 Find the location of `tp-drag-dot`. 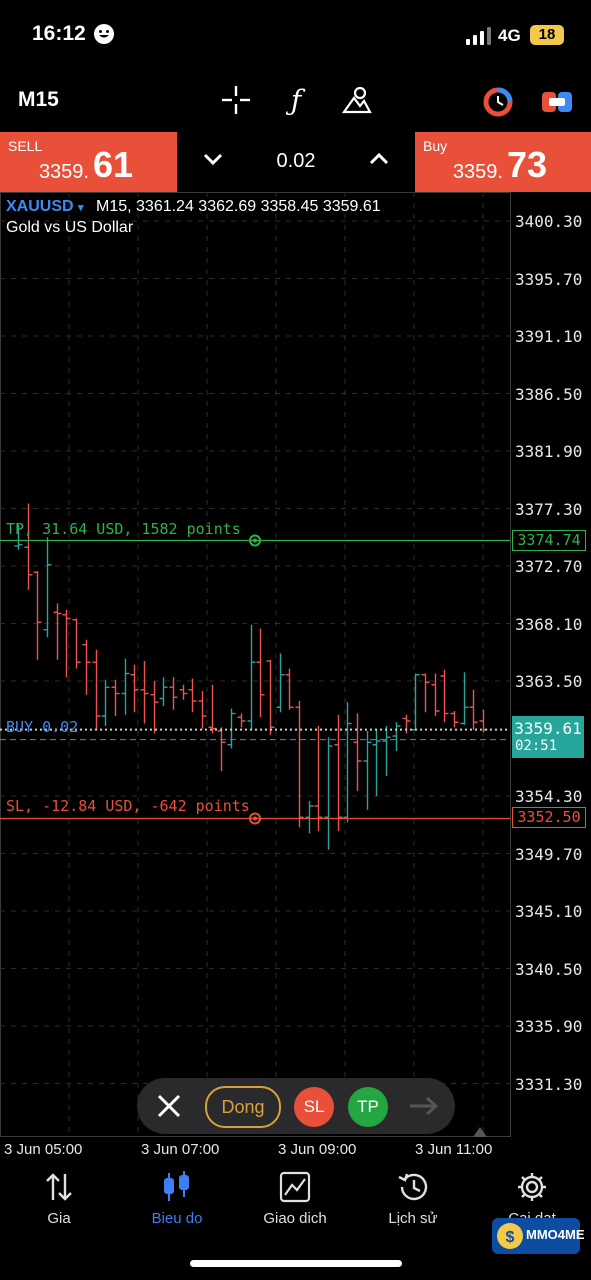

tp-drag-dot is located at coordinates (255, 540).